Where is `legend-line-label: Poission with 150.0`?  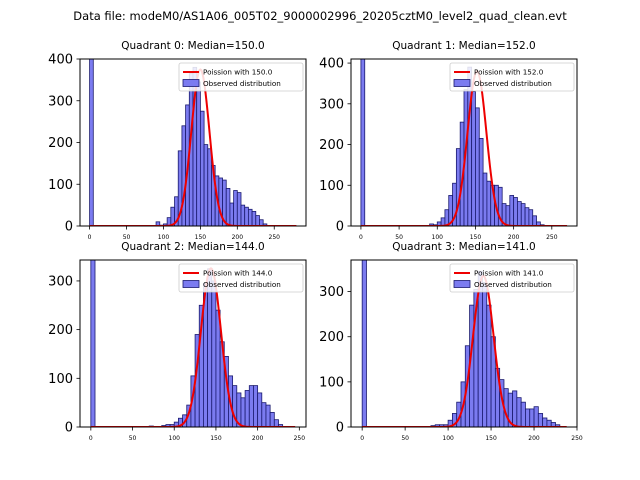
legend-line-label: Poission with 150.0 is located at coordinates (238, 72).